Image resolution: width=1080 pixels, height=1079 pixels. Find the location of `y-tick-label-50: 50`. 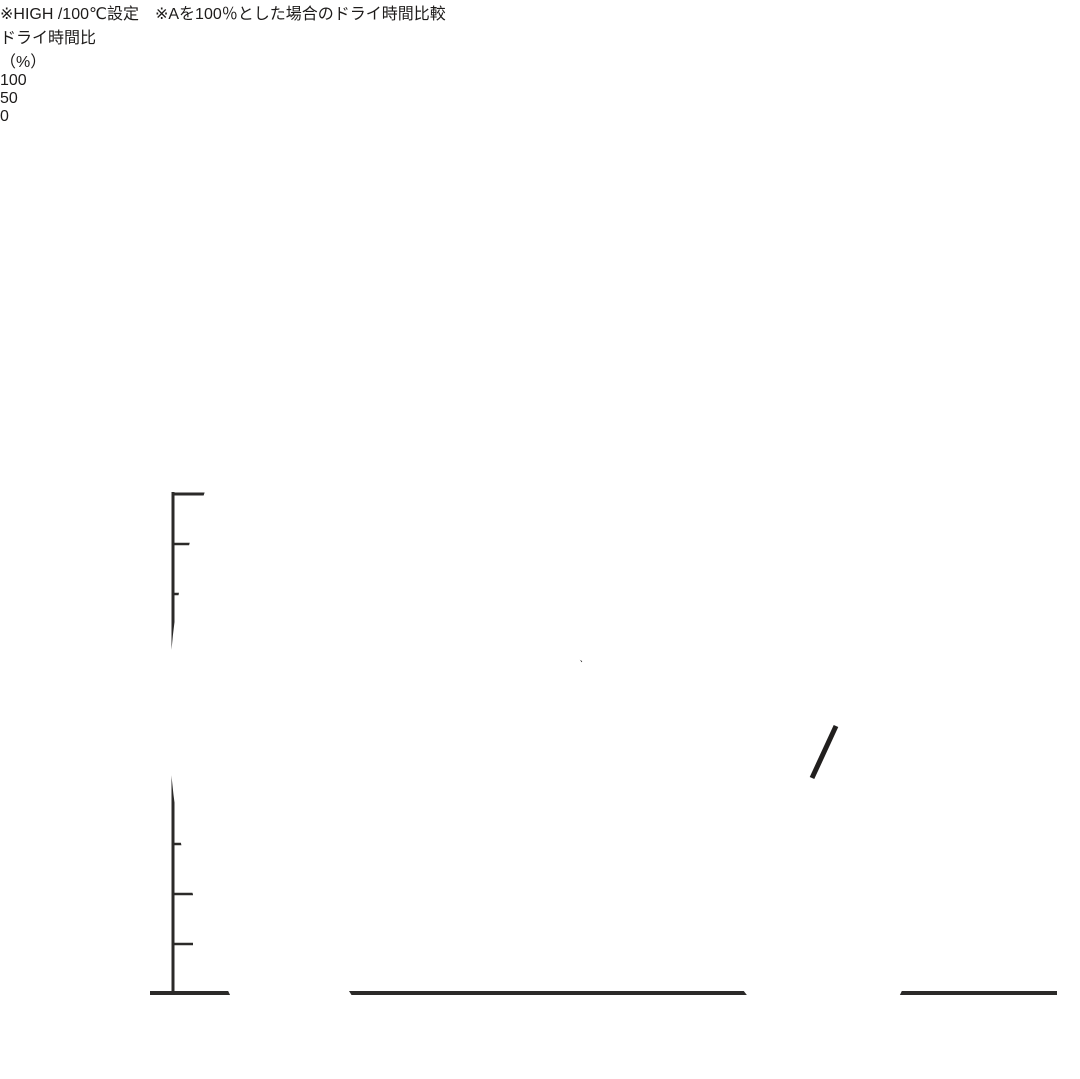

y-tick-label-50: 50 is located at coordinates (9, 98).